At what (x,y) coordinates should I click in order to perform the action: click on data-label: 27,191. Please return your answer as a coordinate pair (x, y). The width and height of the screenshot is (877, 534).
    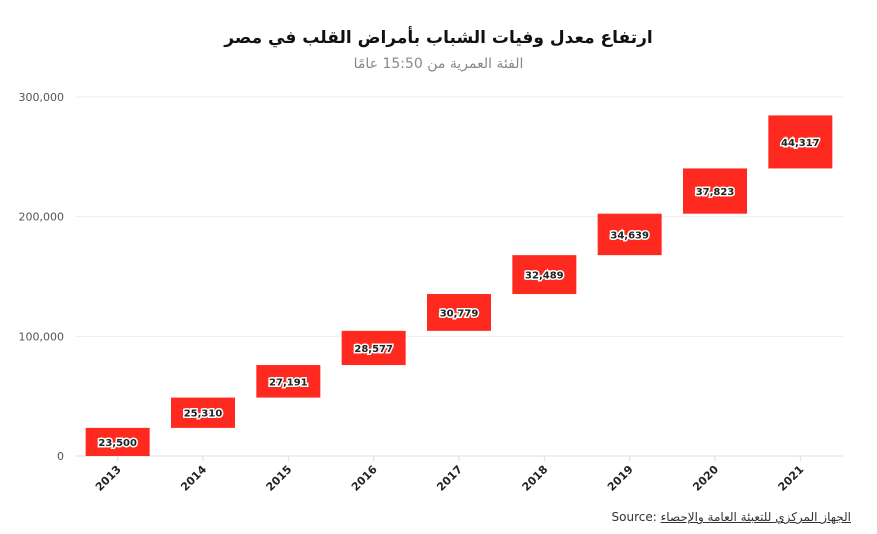
    Looking at the image, I should click on (288, 382).